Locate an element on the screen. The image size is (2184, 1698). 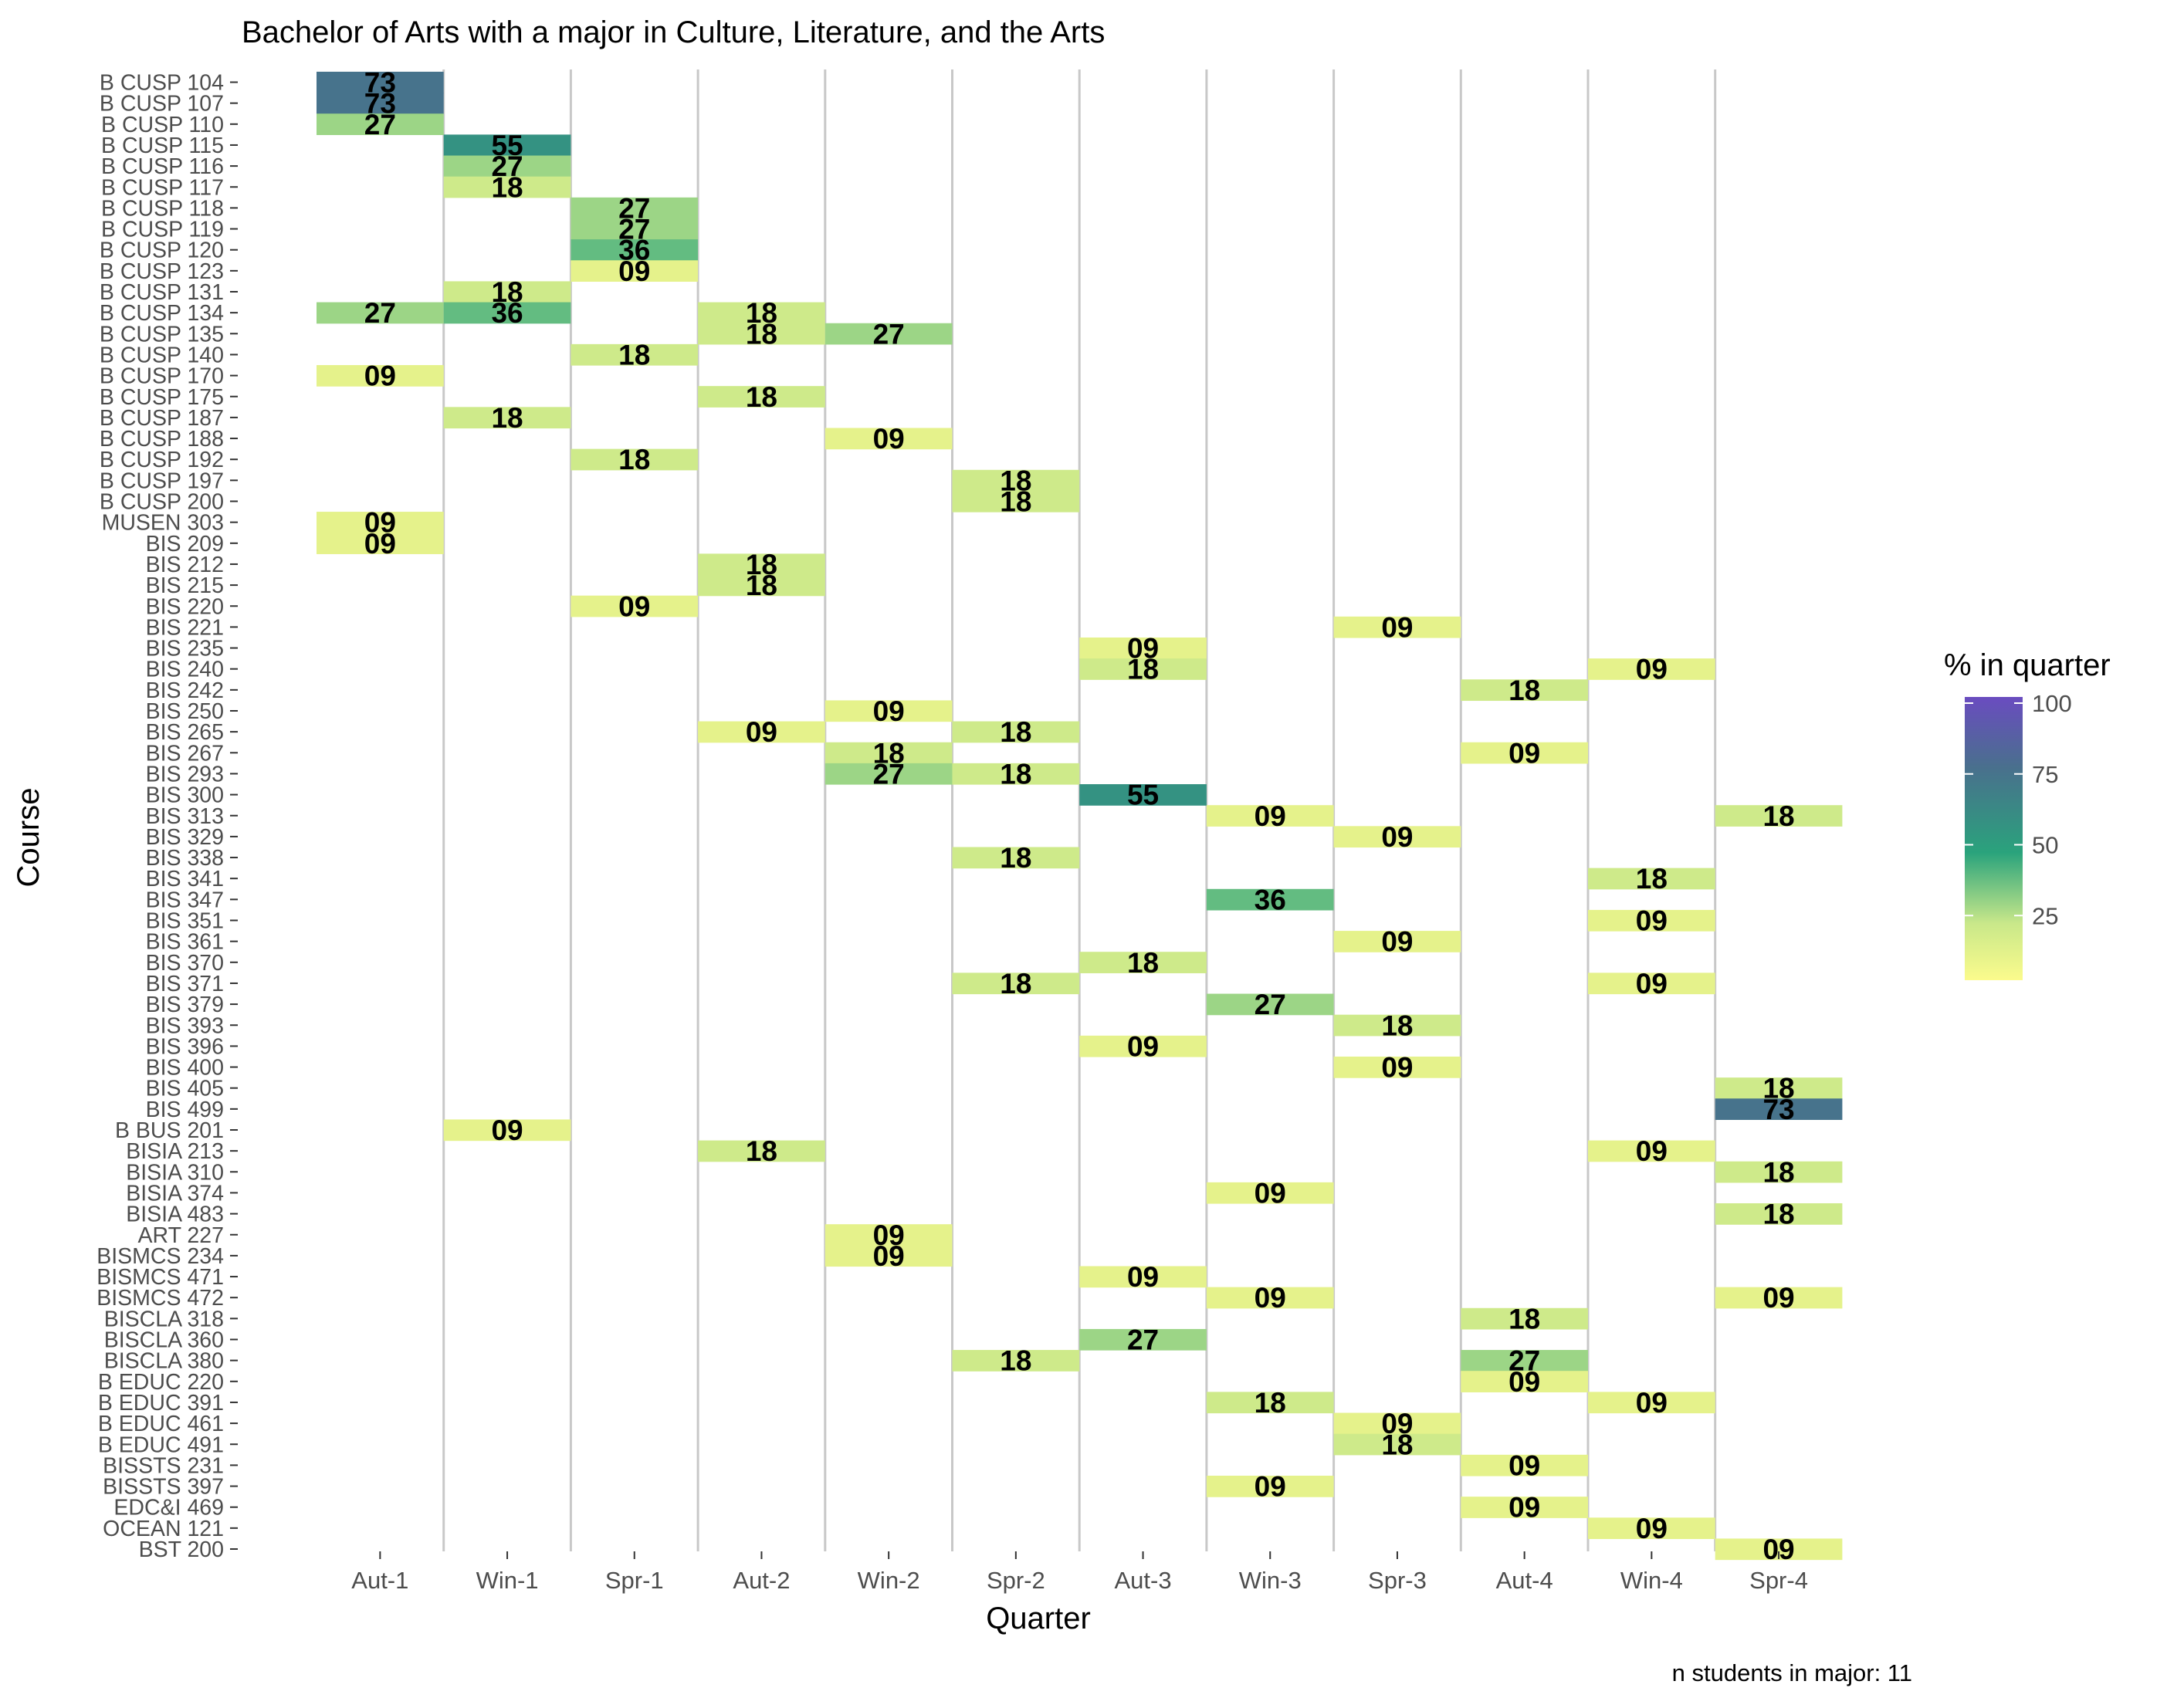
cell-label-biscla-360-aut-3: 27 is located at coordinates (1143, 1340).